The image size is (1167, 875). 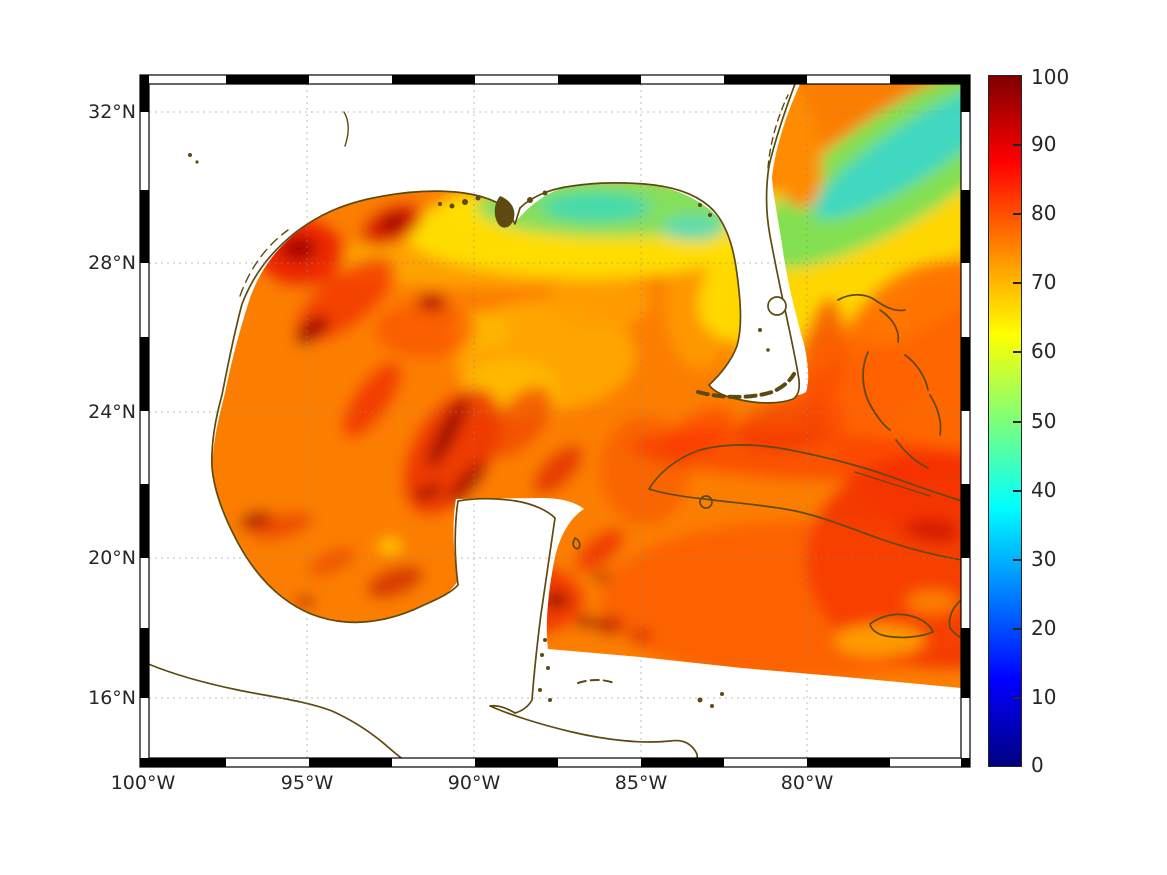 What do you see at coordinates (746, 385) in the screenshot?
I see `florida-keys` at bounding box center [746, 385].